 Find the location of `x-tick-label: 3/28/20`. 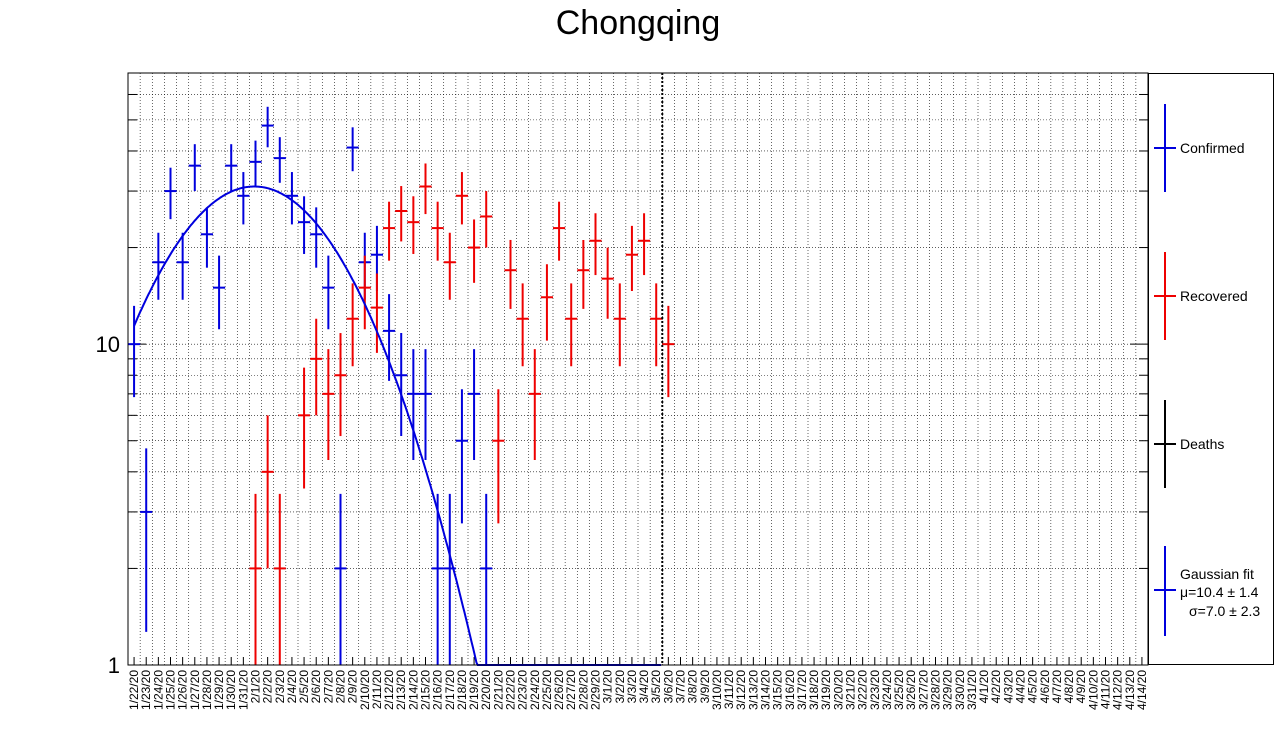

x-tick-label: 3/28/20 is located at coordinates (936, 690).